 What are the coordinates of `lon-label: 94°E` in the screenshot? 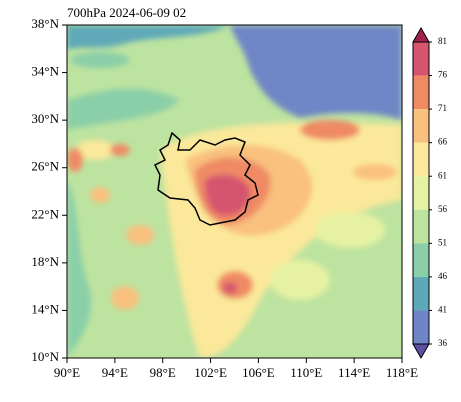 It's located at (115, 372).